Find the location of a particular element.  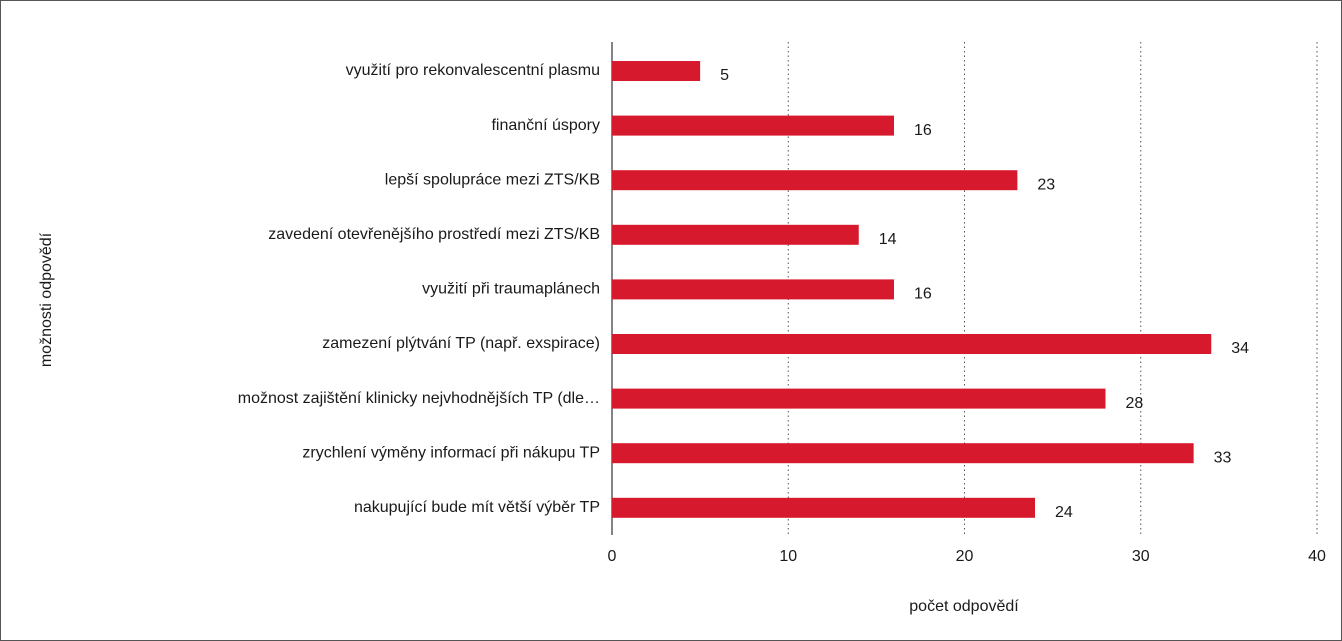

value-label: 34 is located at coordinates (1240, 348).